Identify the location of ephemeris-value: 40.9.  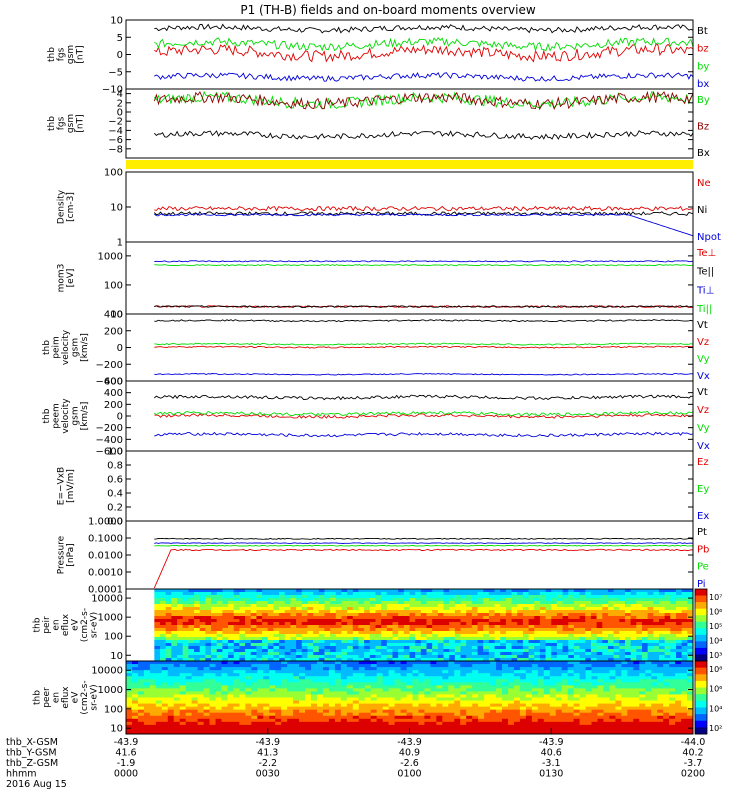
(409, 753).